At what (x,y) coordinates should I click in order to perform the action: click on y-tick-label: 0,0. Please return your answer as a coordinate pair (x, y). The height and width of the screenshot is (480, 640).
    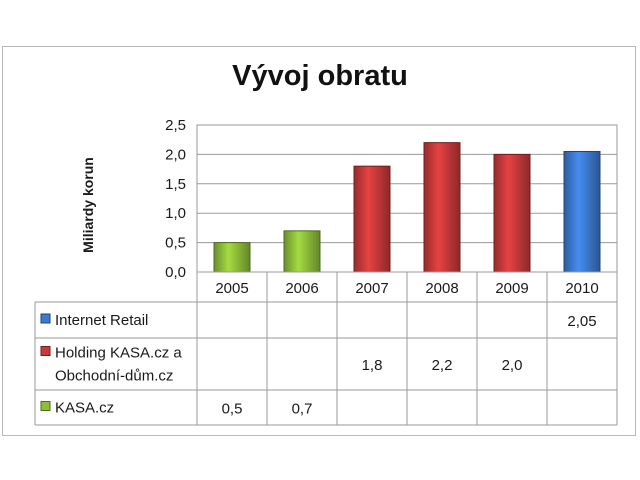
    Looking at the image, I should click on (175, 272).